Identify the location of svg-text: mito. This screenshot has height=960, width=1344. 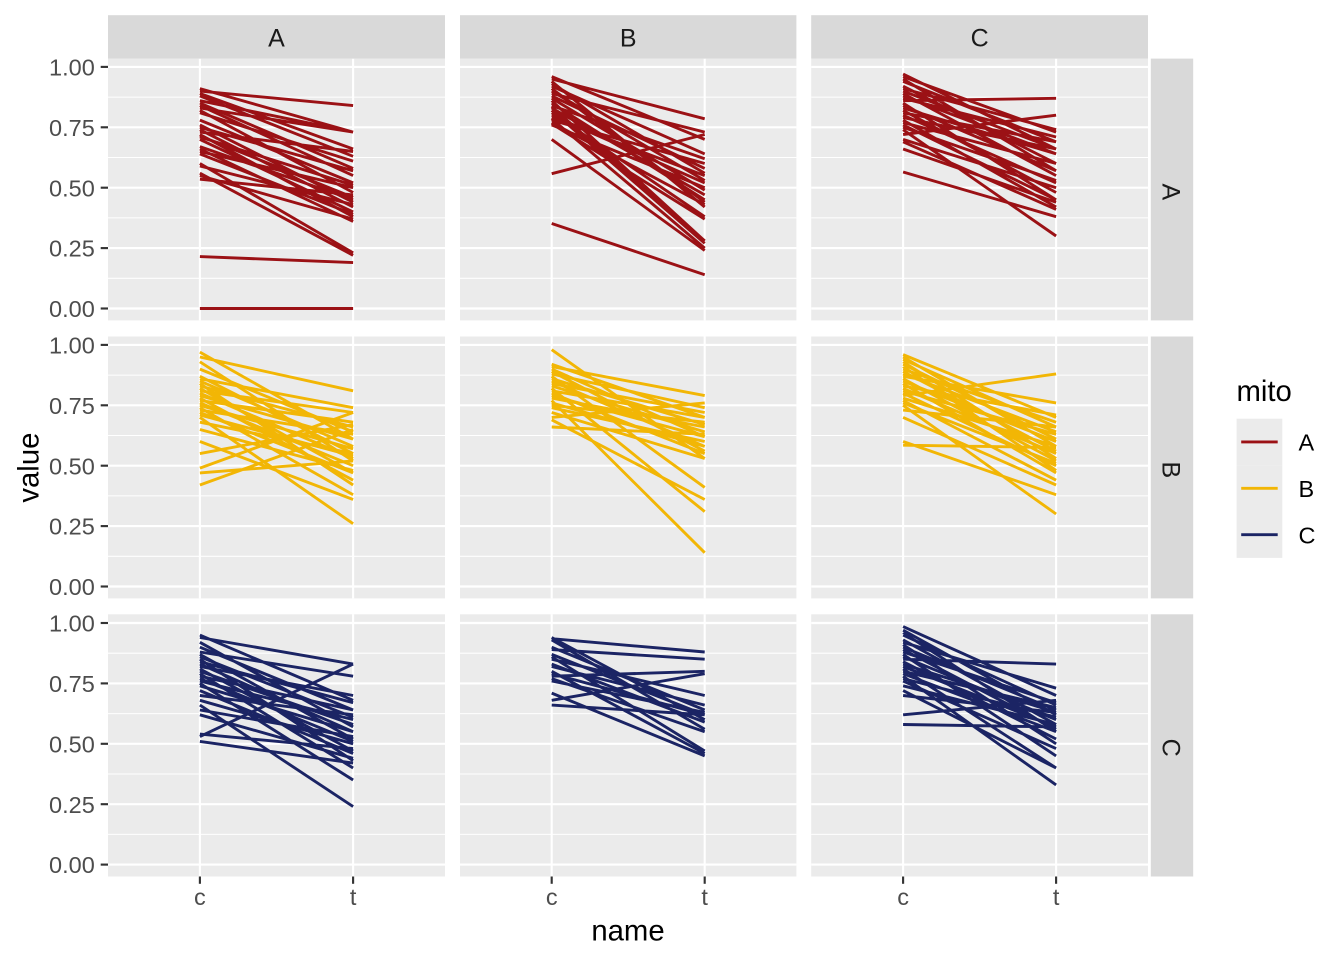
(1264, 391).